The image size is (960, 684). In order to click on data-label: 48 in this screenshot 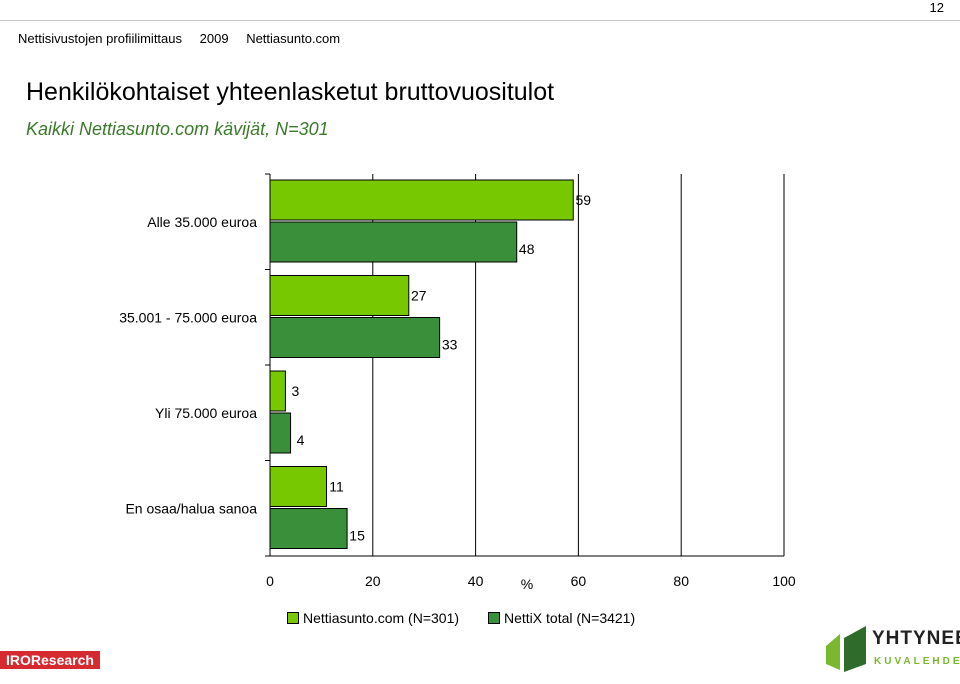, I will do `click(527, 249)`.